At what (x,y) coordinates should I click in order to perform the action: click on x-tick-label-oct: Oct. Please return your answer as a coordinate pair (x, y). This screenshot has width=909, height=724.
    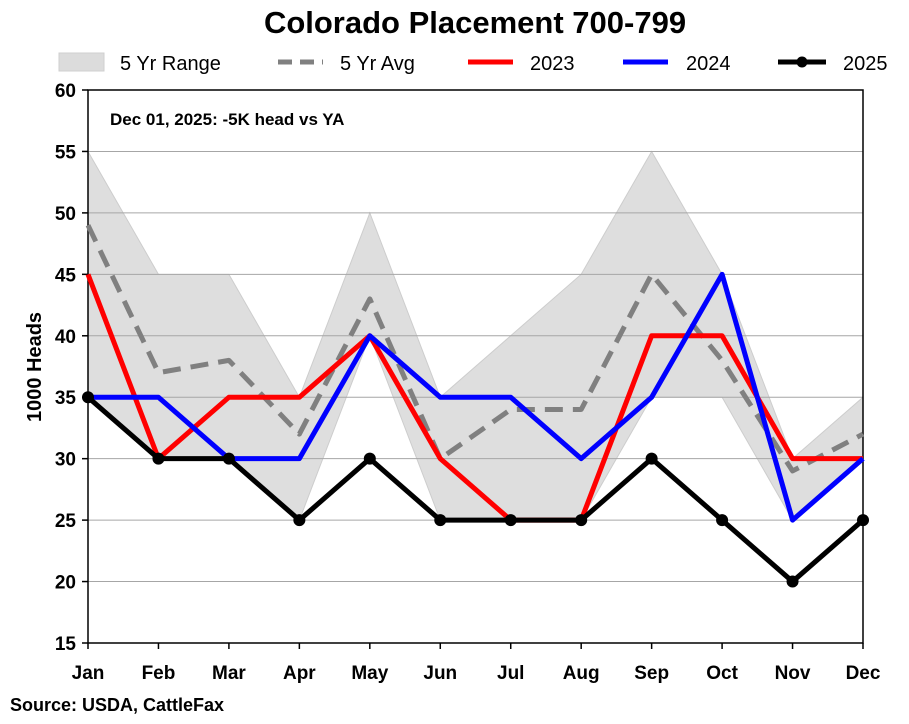
    Looking at the image, I should click on (722, 673).